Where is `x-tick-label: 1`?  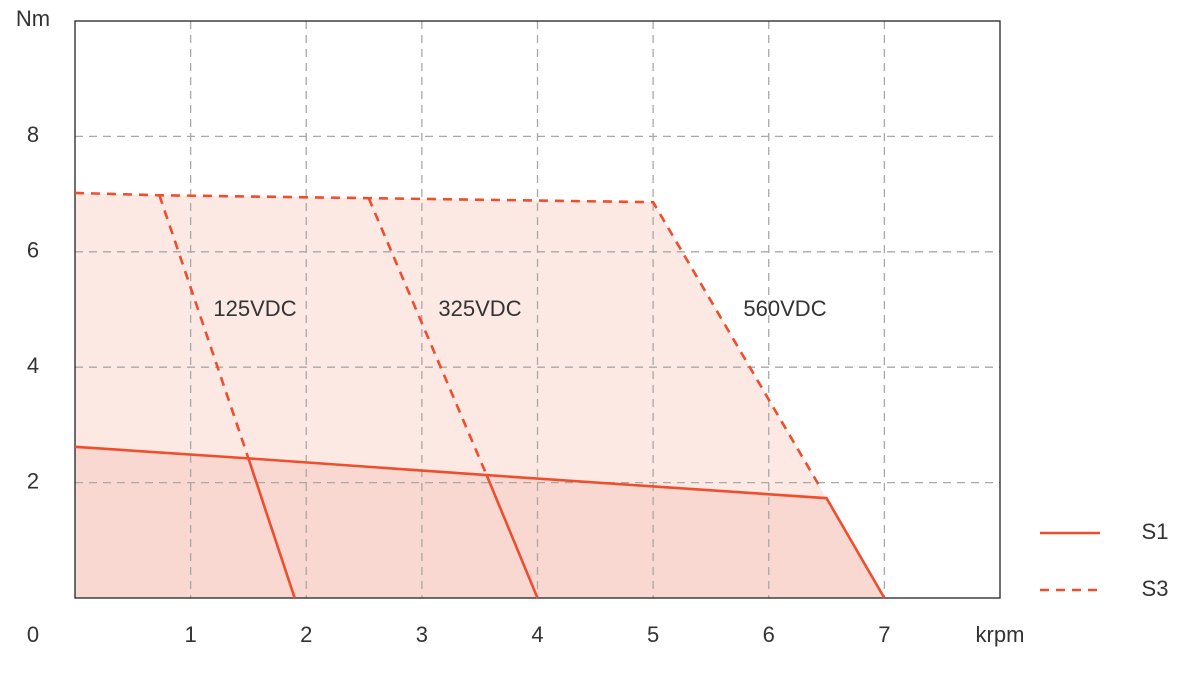
x-tick-label: 1 is located at coordinates (191, 634).